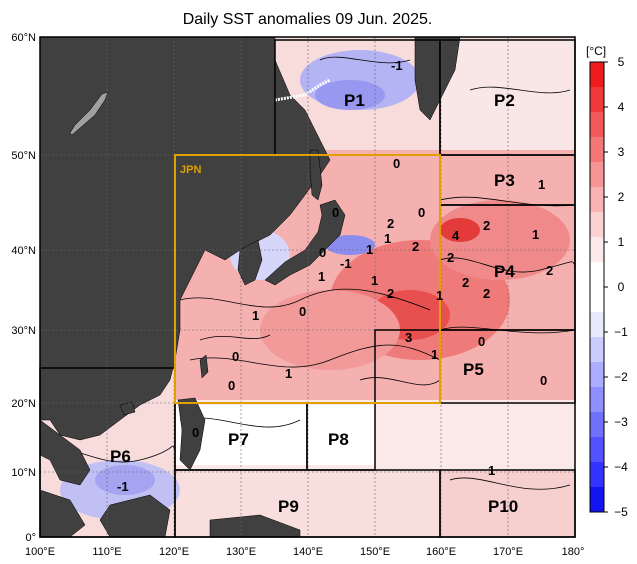 The width and height of the screenshot is (637, 564). What do you see at coordinates (408, 337) in the screenshot?
I see `contour-label: 3` at bounding box center [408, 337].